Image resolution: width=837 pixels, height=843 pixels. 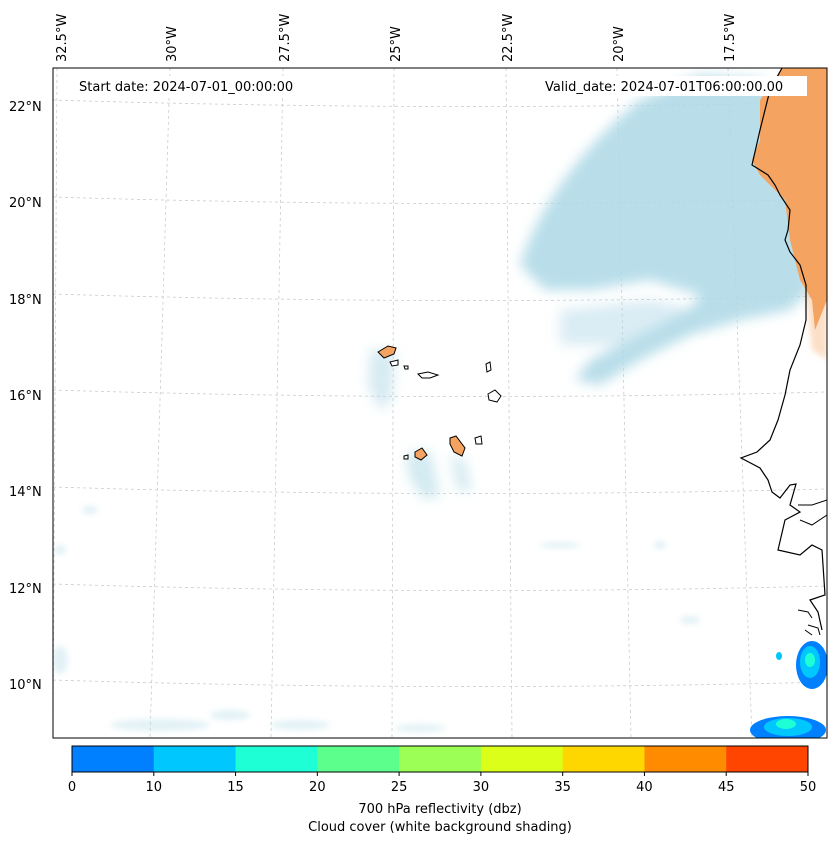 What do you see at coordinates (186, 87) in the screenshot?
I see `start-date-label: Start date: 2024-07-01_00:00:00` at bounding box center [186, 87].